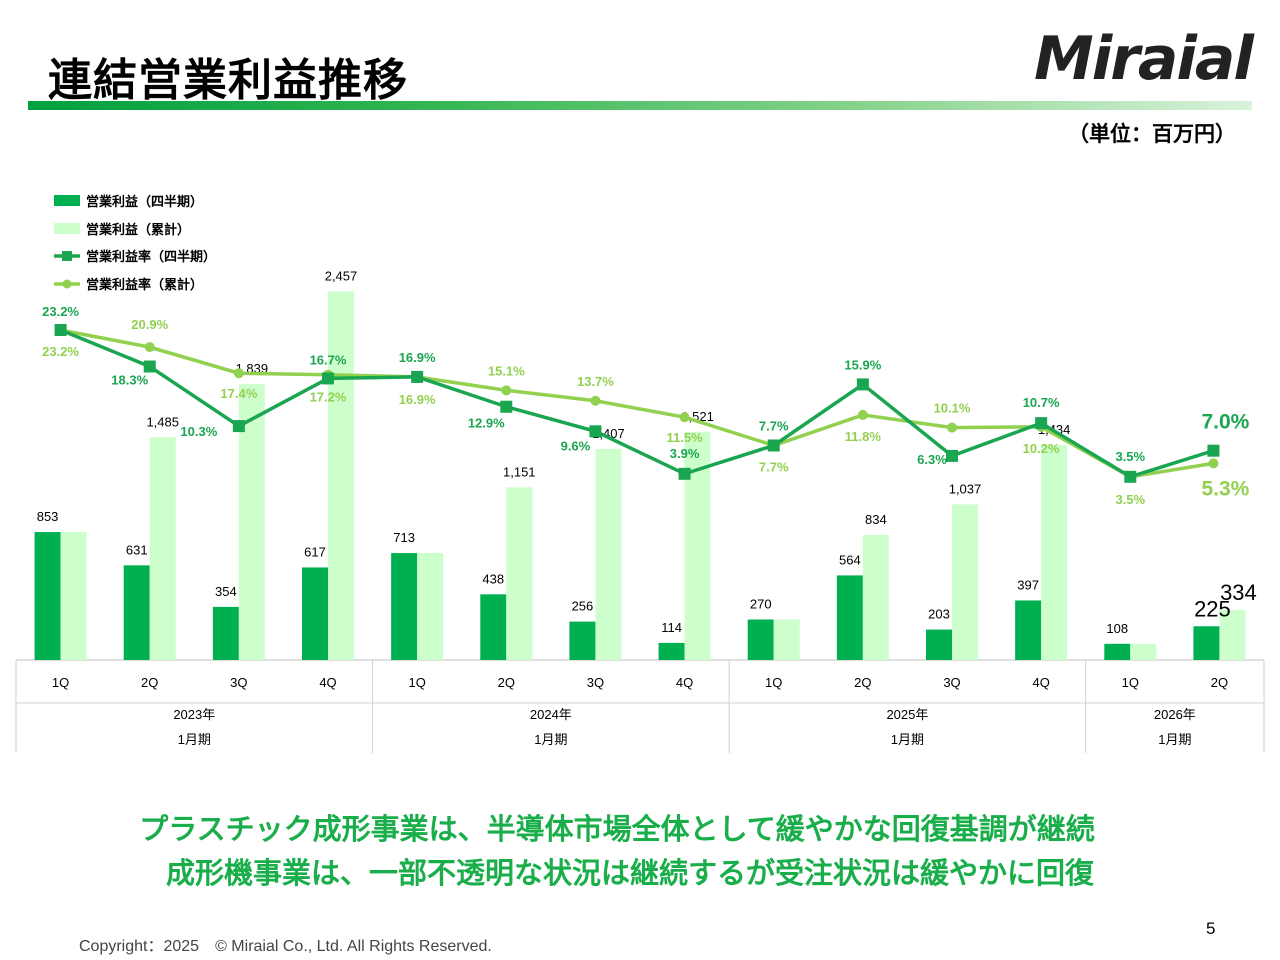  Describe the element at coordinates (404, 537) in the screenshot. I see `data-label-quarterly: 713` at that location.